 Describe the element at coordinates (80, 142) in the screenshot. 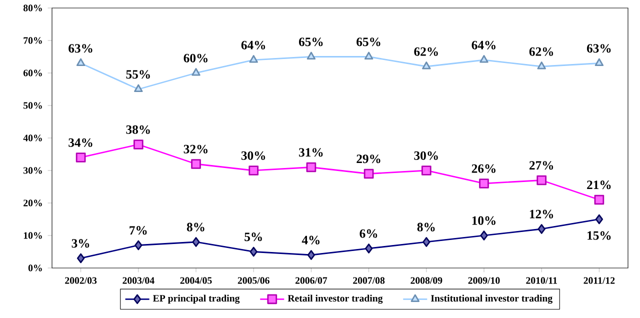

I see `data-label: 34%` at that location.